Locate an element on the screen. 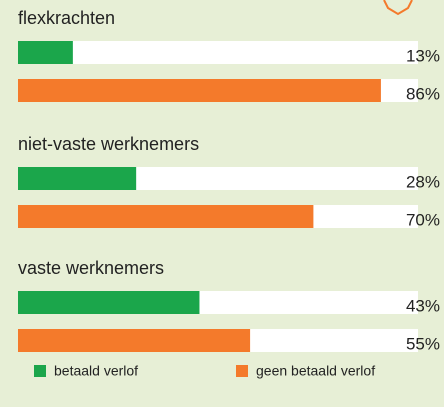 Image resolution: width=444 pixels, height=407 pixels. value-label: 70% is located at coordinates (423, 219).